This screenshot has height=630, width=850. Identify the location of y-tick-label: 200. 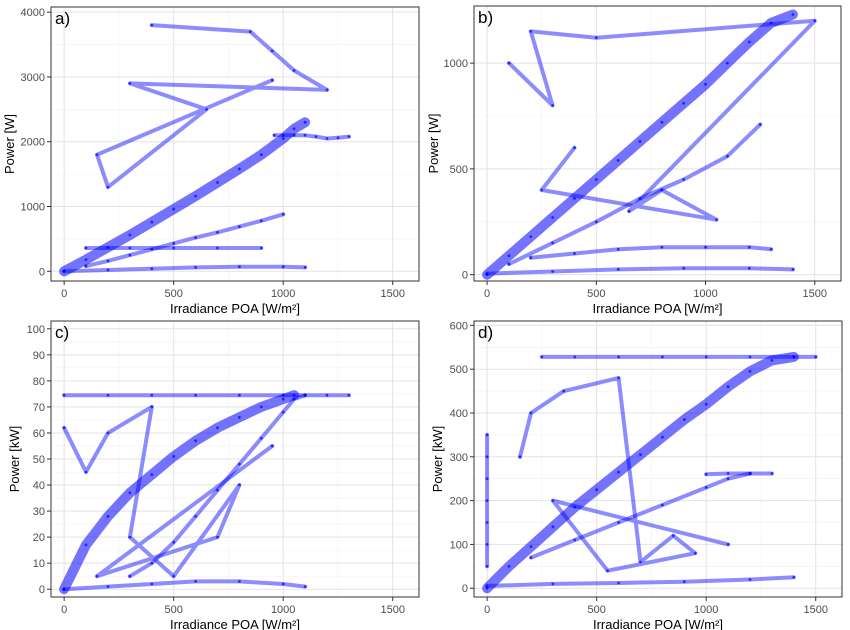
(459, 502).